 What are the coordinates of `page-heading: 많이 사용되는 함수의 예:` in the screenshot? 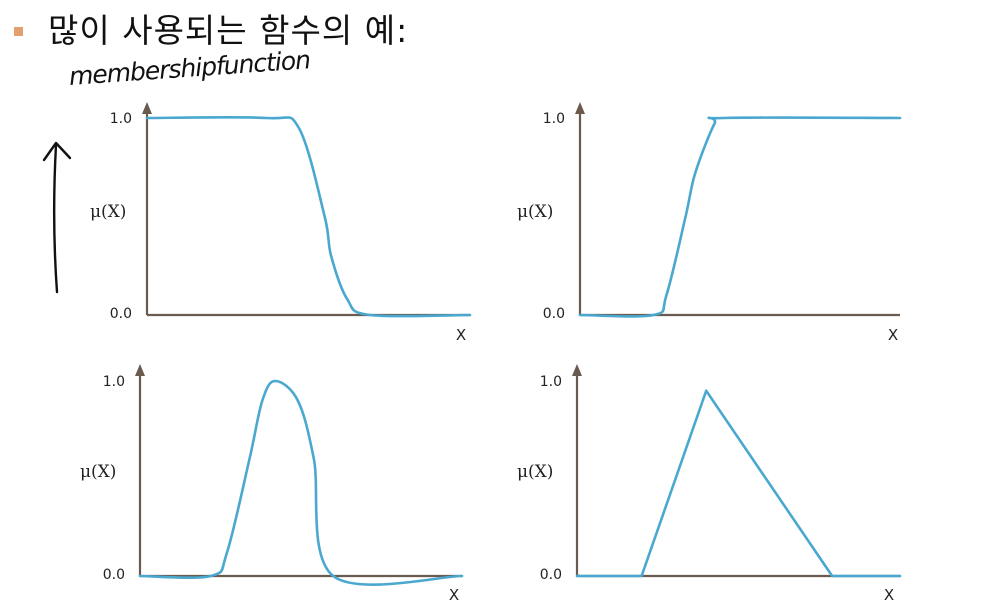 It's located at (228, 30).